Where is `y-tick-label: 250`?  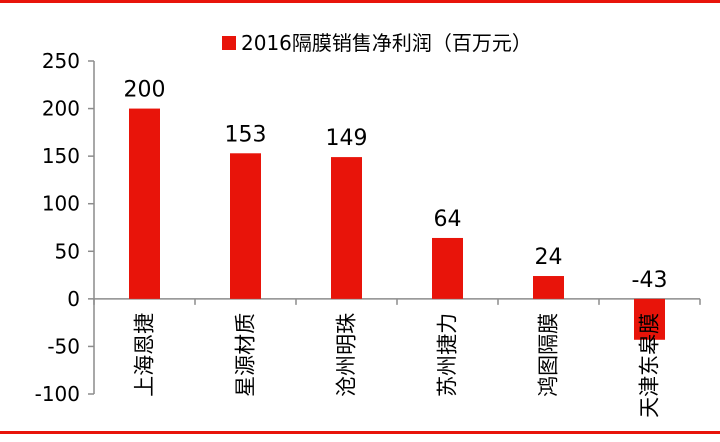
y-tick-label: 250 is located at coordinates (61, 61).